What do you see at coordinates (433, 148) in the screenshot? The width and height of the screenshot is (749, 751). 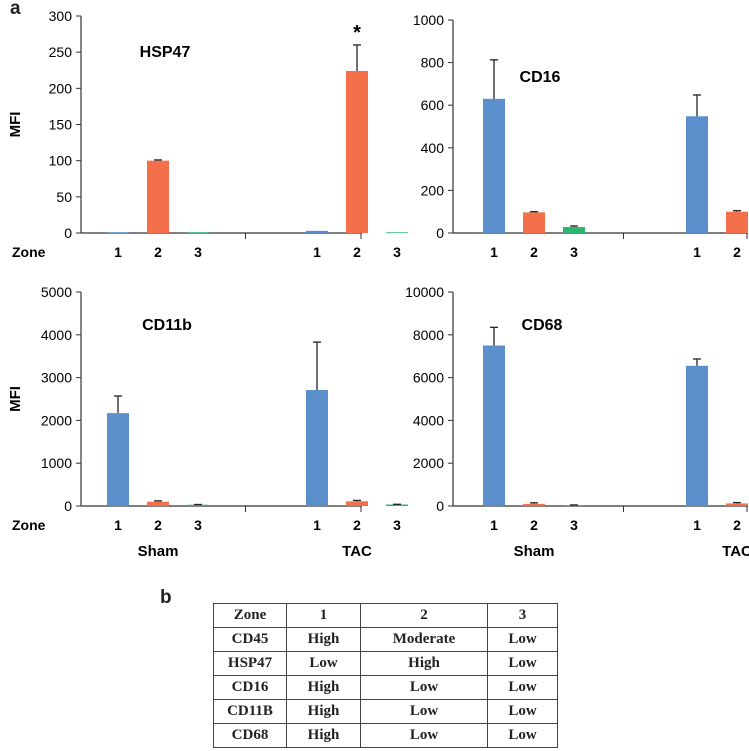 I see `y-tick-label: 400` at bounding box center [433, 148].